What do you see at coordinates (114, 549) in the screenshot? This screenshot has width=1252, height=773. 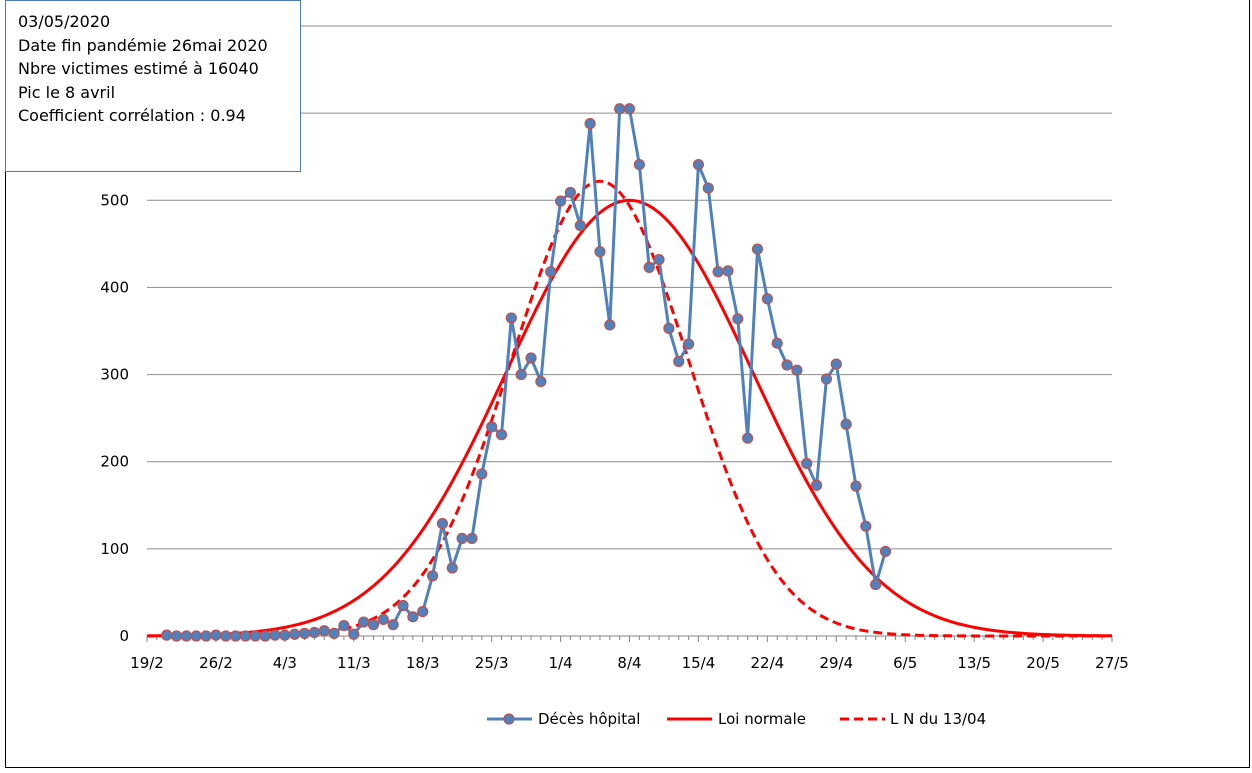 I see `y-tick-label: 100` at bounding box center [114, 549].